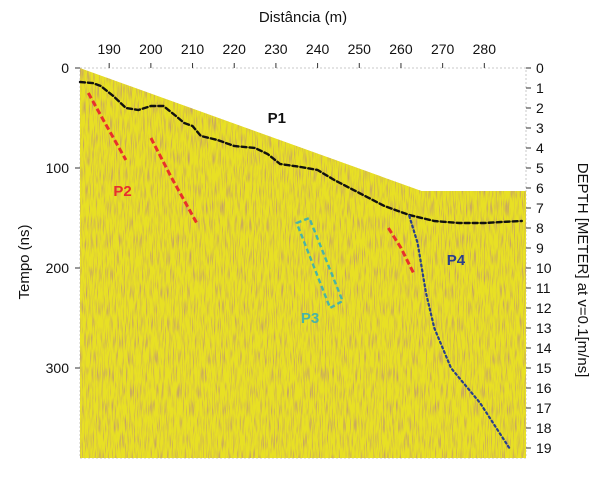 Image resolution: width=598 pixels, height=485 pixels. I want to click on right-tick-label: 18, so click(544, 428).